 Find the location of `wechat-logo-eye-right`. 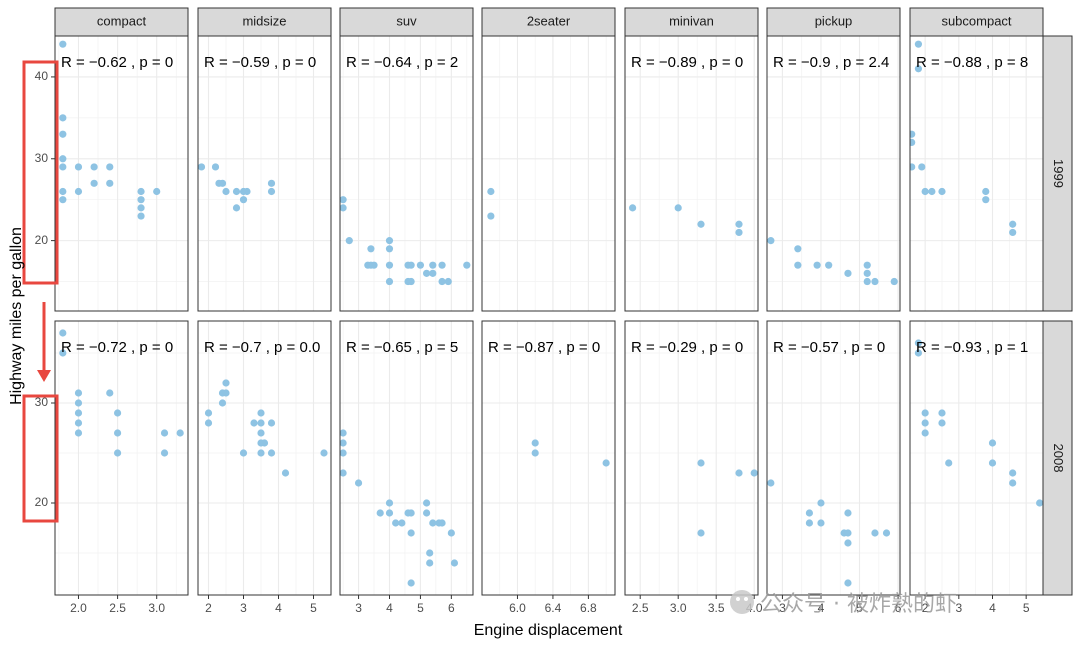

wechat-logo-eye-right is located at coordinates (746, 599).